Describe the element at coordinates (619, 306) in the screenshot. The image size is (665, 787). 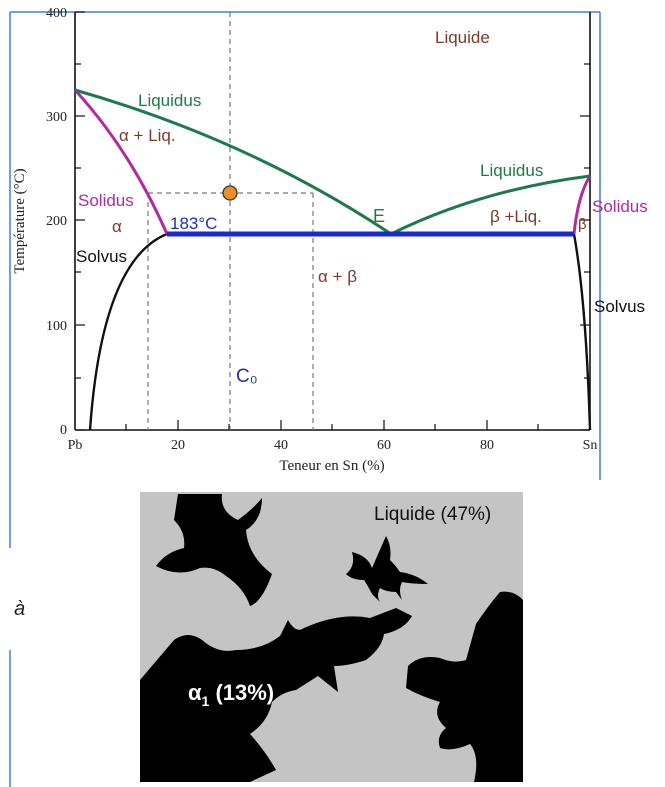
I see `label-solvus-right: Solvus` at that location.